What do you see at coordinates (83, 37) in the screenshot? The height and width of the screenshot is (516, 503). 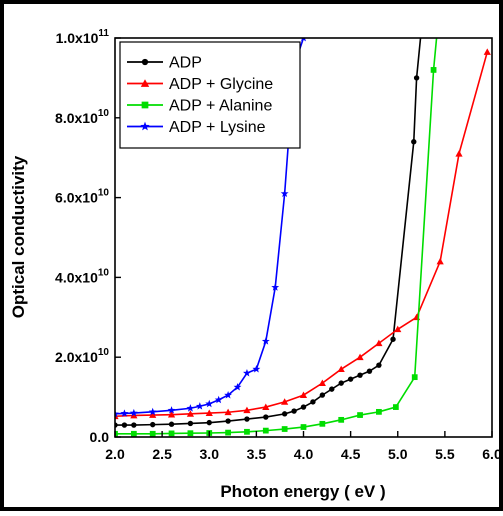 I see `y-tick-label: 1.0x10¹¹` at bounding box center [83, 37].